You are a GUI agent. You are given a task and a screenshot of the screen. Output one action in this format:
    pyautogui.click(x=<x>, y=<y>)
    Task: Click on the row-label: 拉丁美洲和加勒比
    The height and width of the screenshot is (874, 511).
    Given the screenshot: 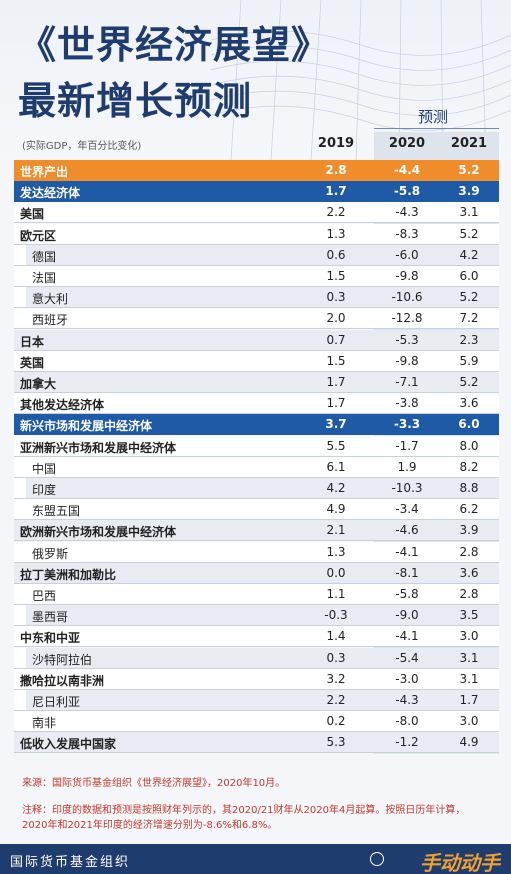 What is the action you would take?
    pyautogui.click(x=68, y=574)
    